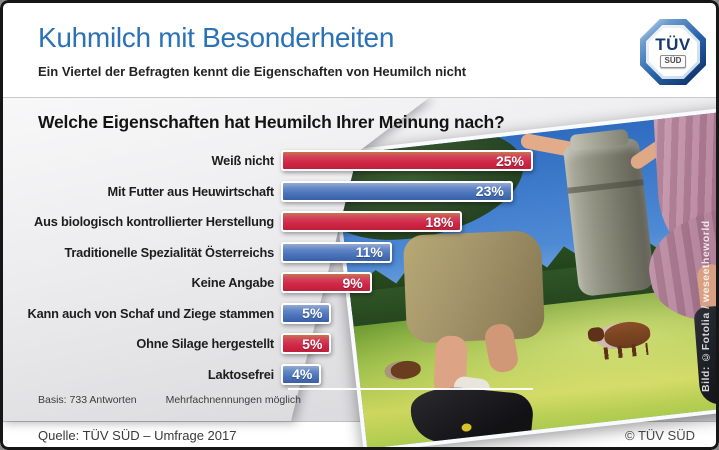 The height and width of the screenshot is (450, 719). What do you see at coordinates (372, 221) in the screenshot?
I see `bar-red: 18%` at bounding box center [372, 221].